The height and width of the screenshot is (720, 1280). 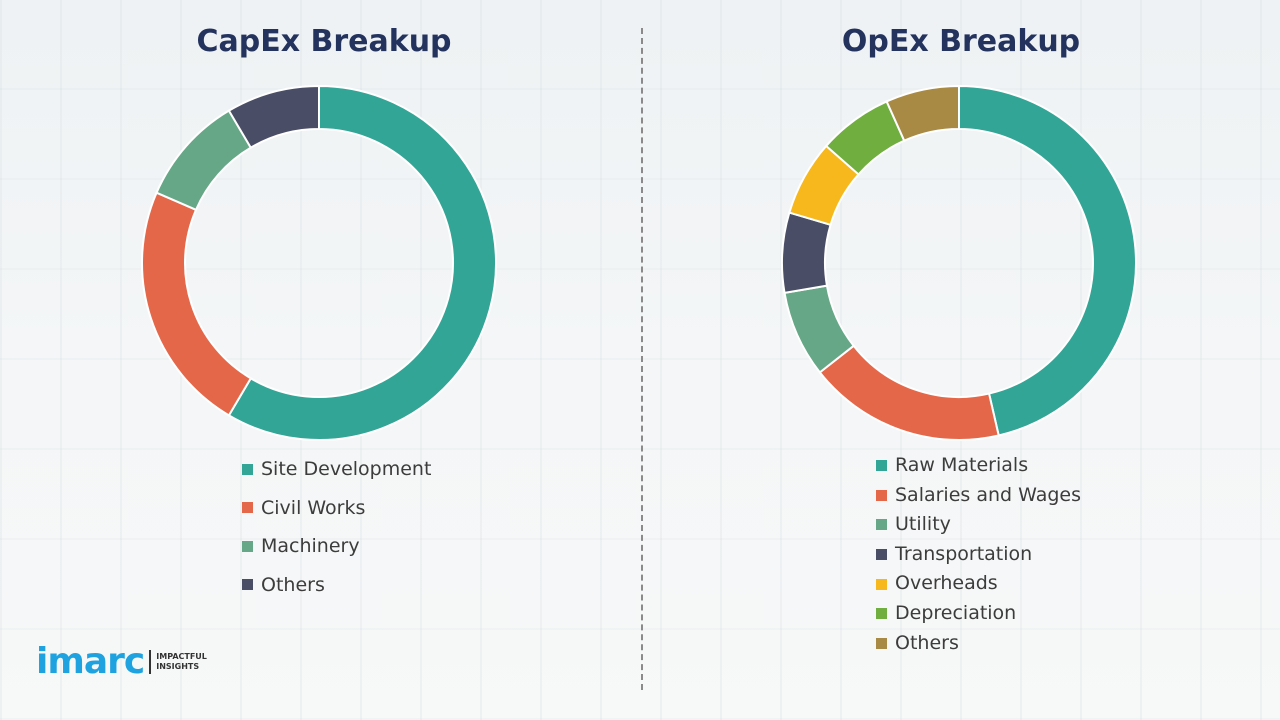 I want to click on legend-item: Overheads, so click(x=978, y=584).